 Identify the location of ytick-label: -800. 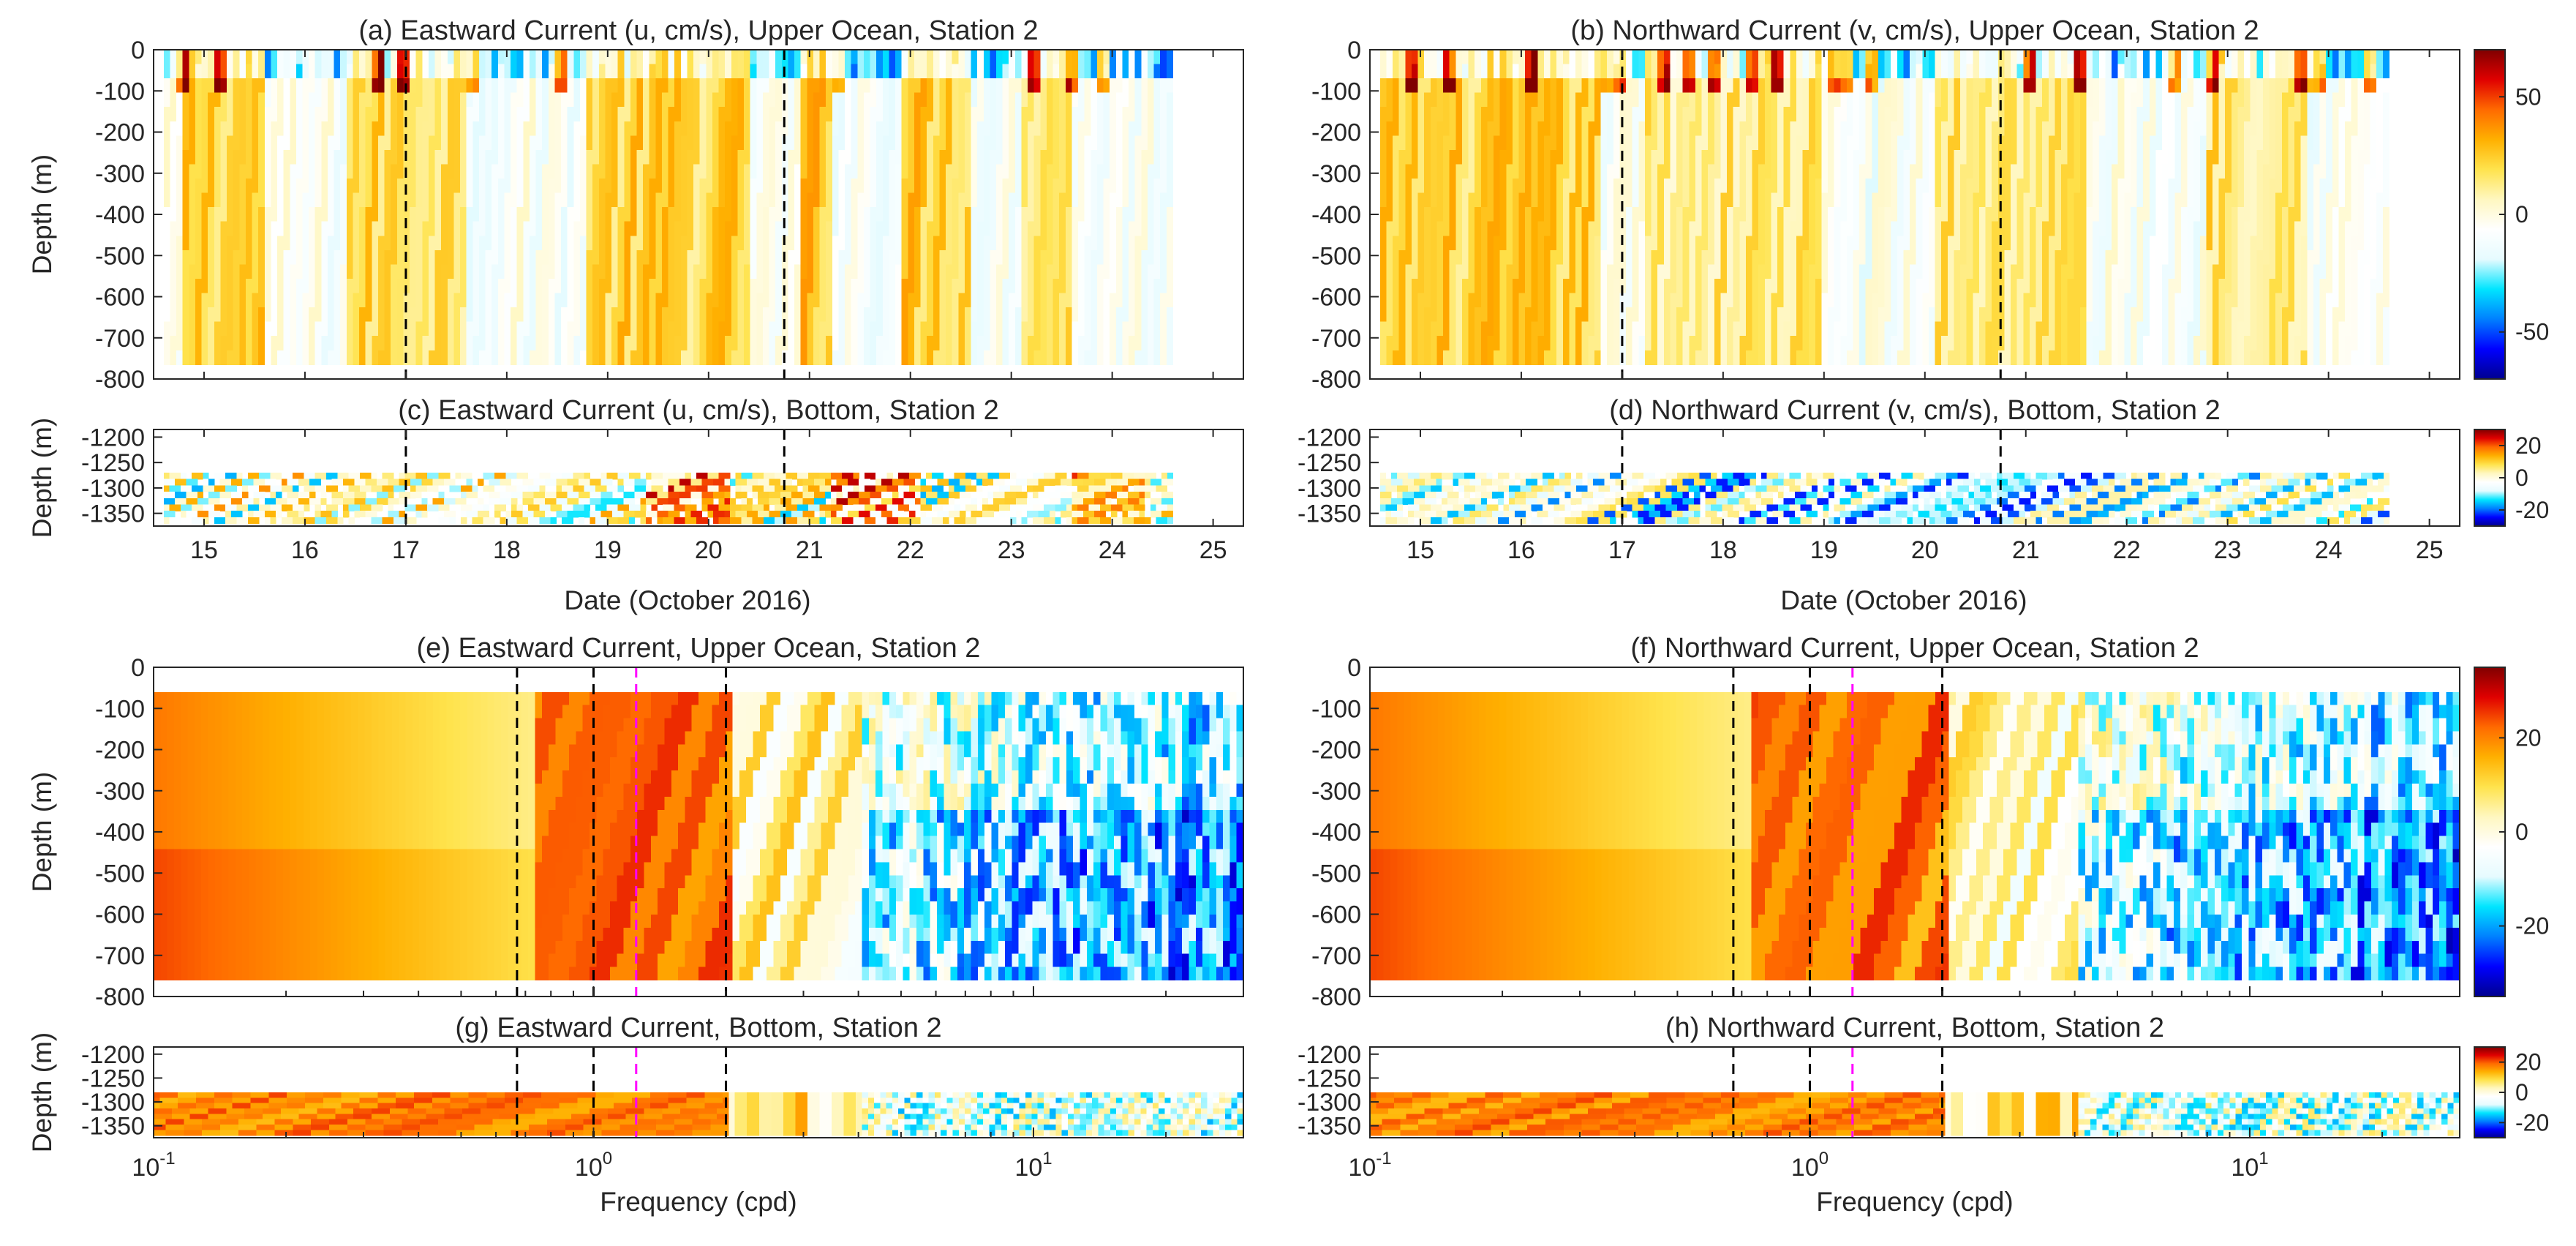
(120, 380).